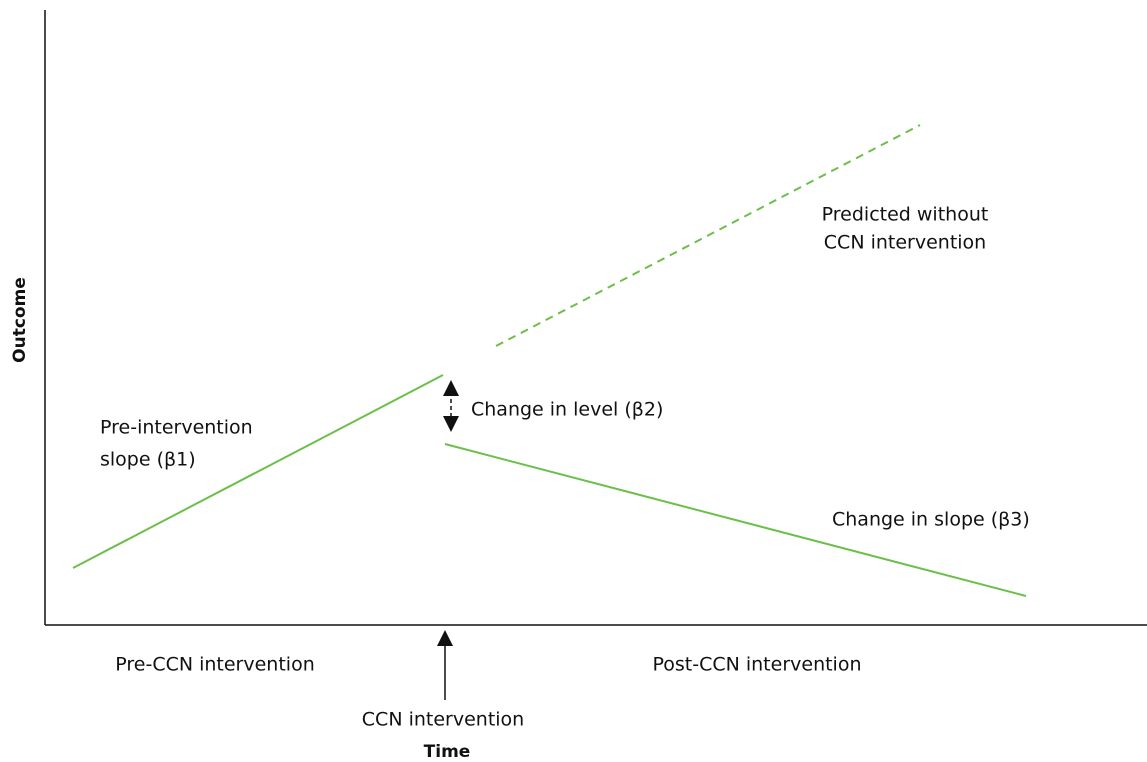 Image resolution: width=1147 pixels, height=762 pixels. What do you see at coordinates (451, 406) in the screenshot?
I see `level-arrowheads` at bounding box center [451, 406].